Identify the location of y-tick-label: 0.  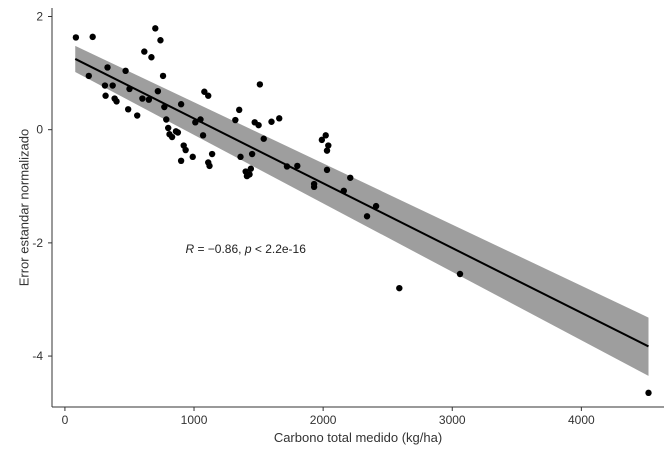
(39, 130).